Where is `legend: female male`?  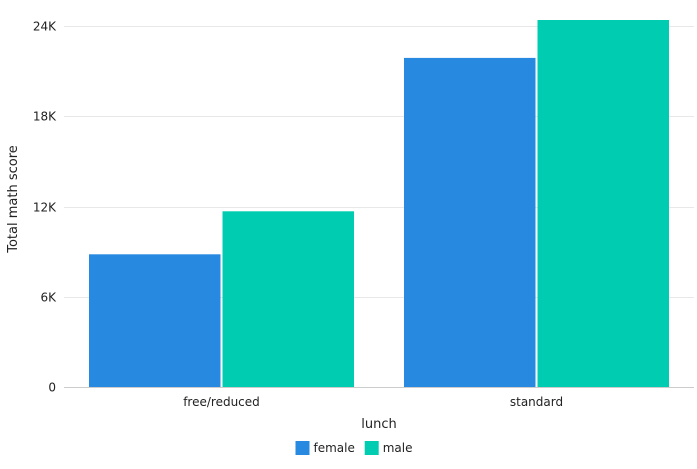
legend: female male is located at coordinates (354, 448).